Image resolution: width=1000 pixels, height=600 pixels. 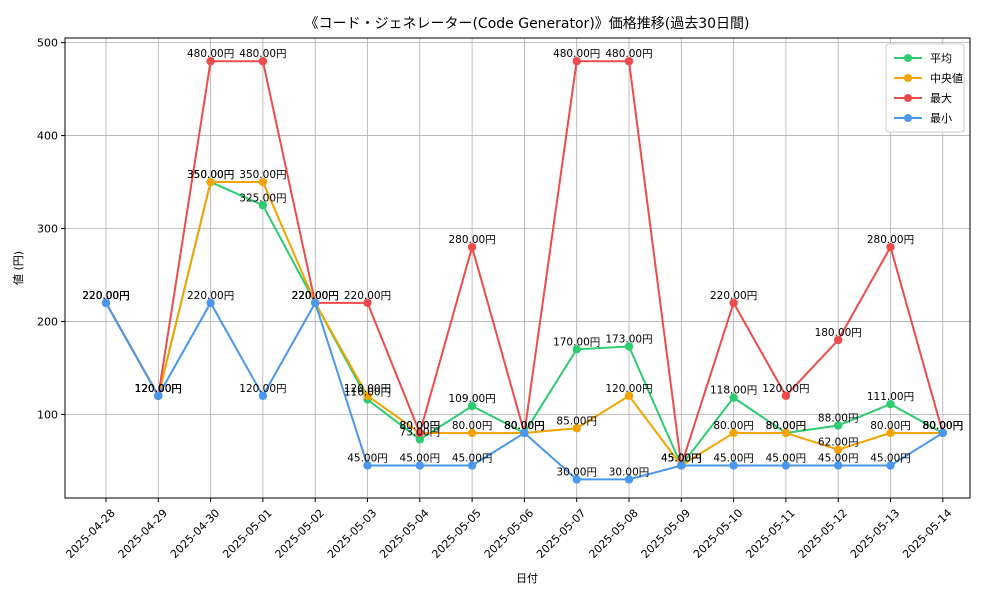 What do you see at coordinates (509, 534) in the screenshot?
I see `x-tick-label: 2025-05-06` at bounding box center [509, 534].